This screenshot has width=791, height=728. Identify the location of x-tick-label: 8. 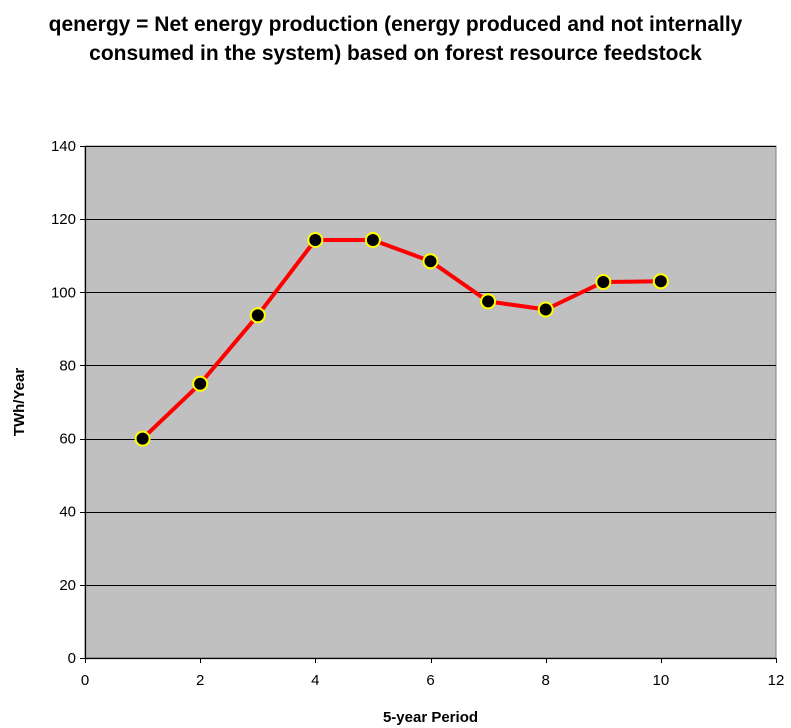
(545, 680).